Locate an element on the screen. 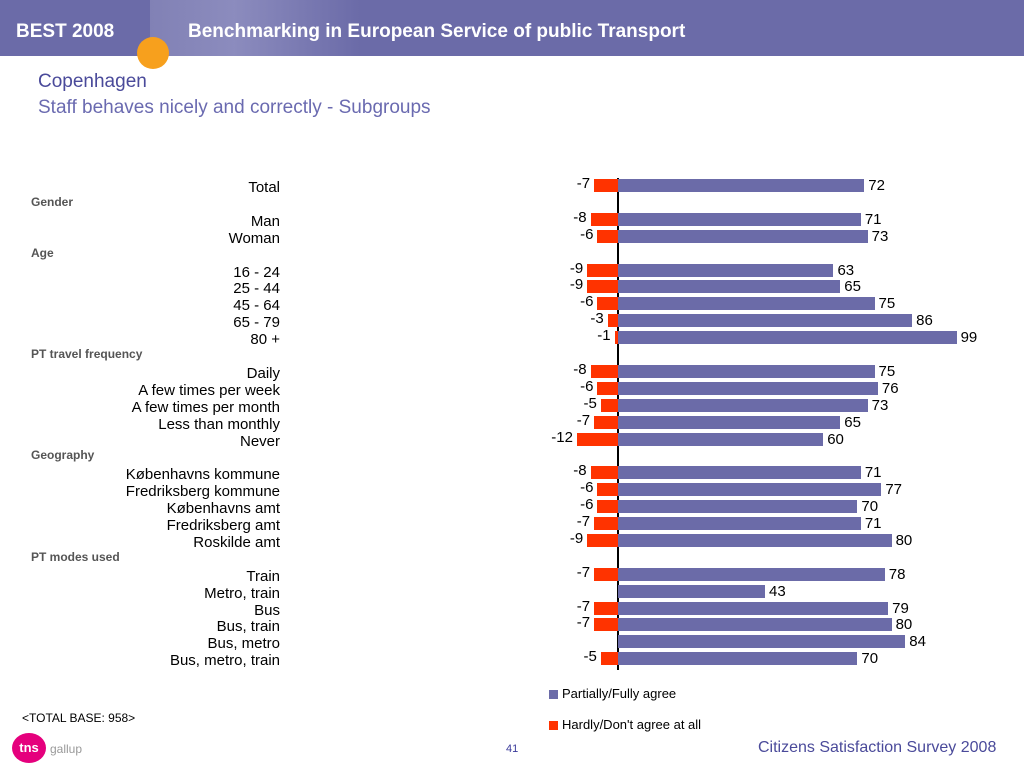 This screenshot has width=1024, height=768. legend-label-agree: Partially/Fully agree is located at coordinates (619, 693).